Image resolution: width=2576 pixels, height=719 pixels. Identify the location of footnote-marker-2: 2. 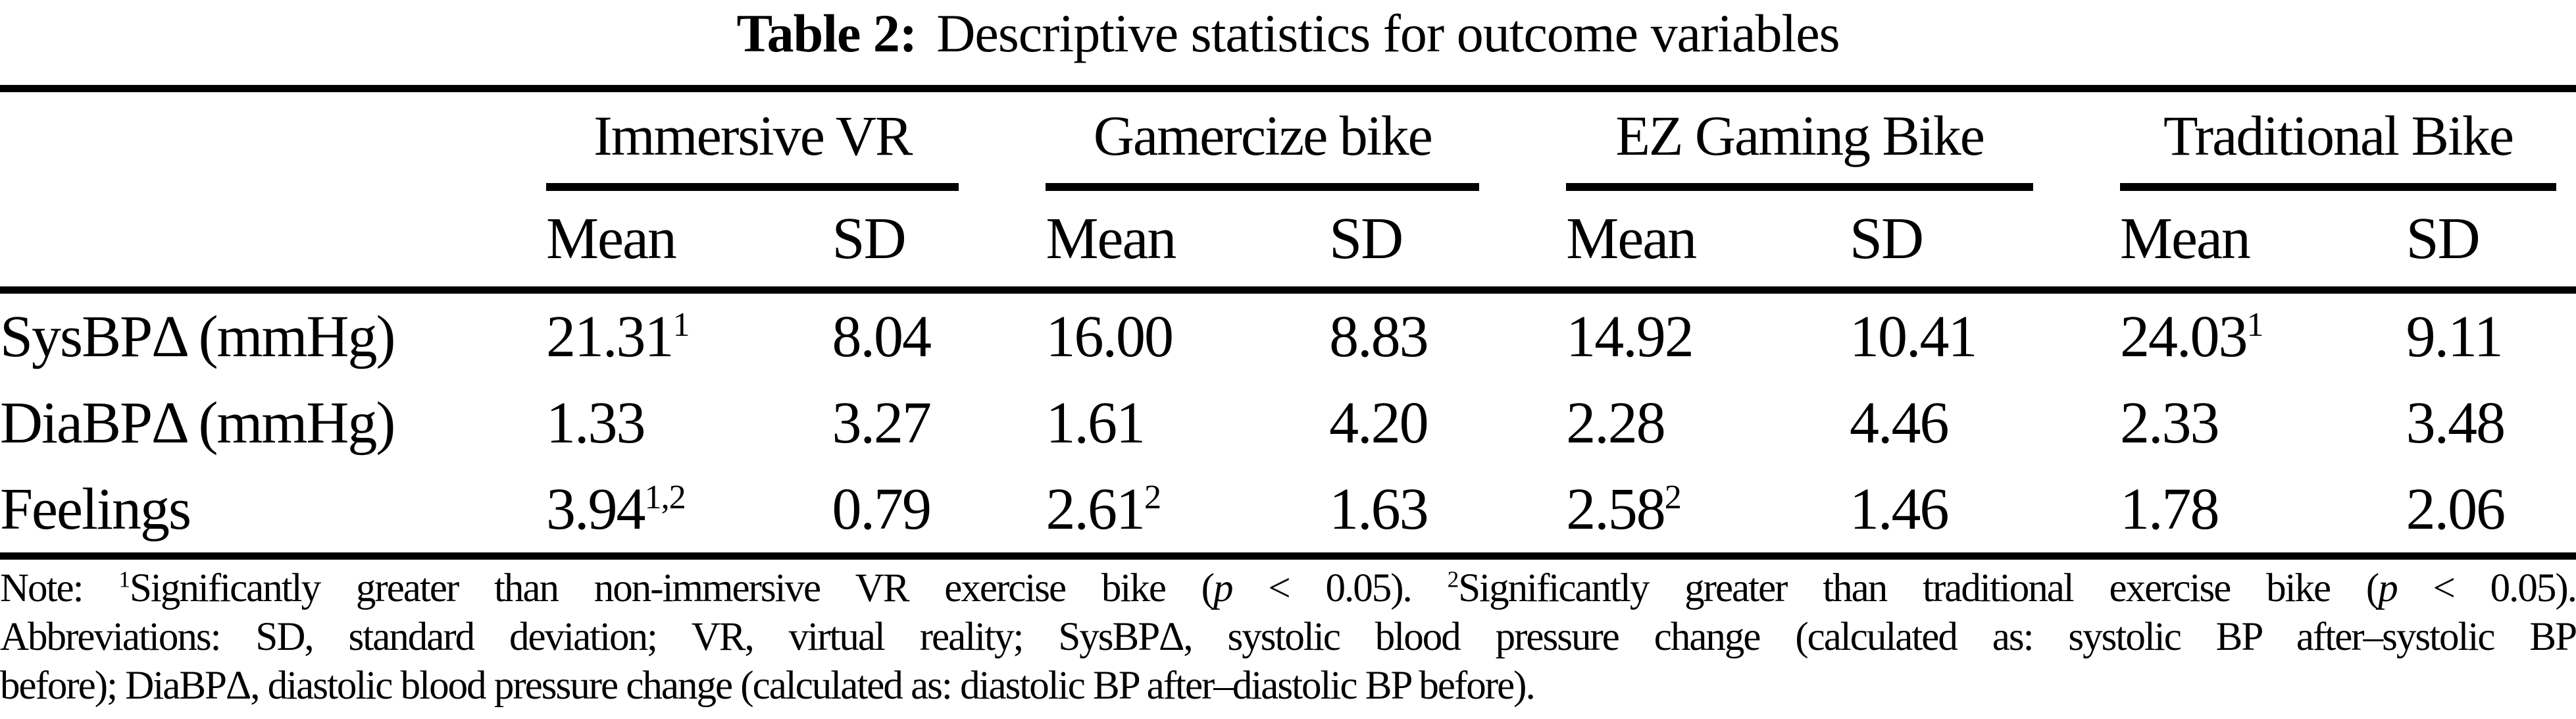
(1453, 579).